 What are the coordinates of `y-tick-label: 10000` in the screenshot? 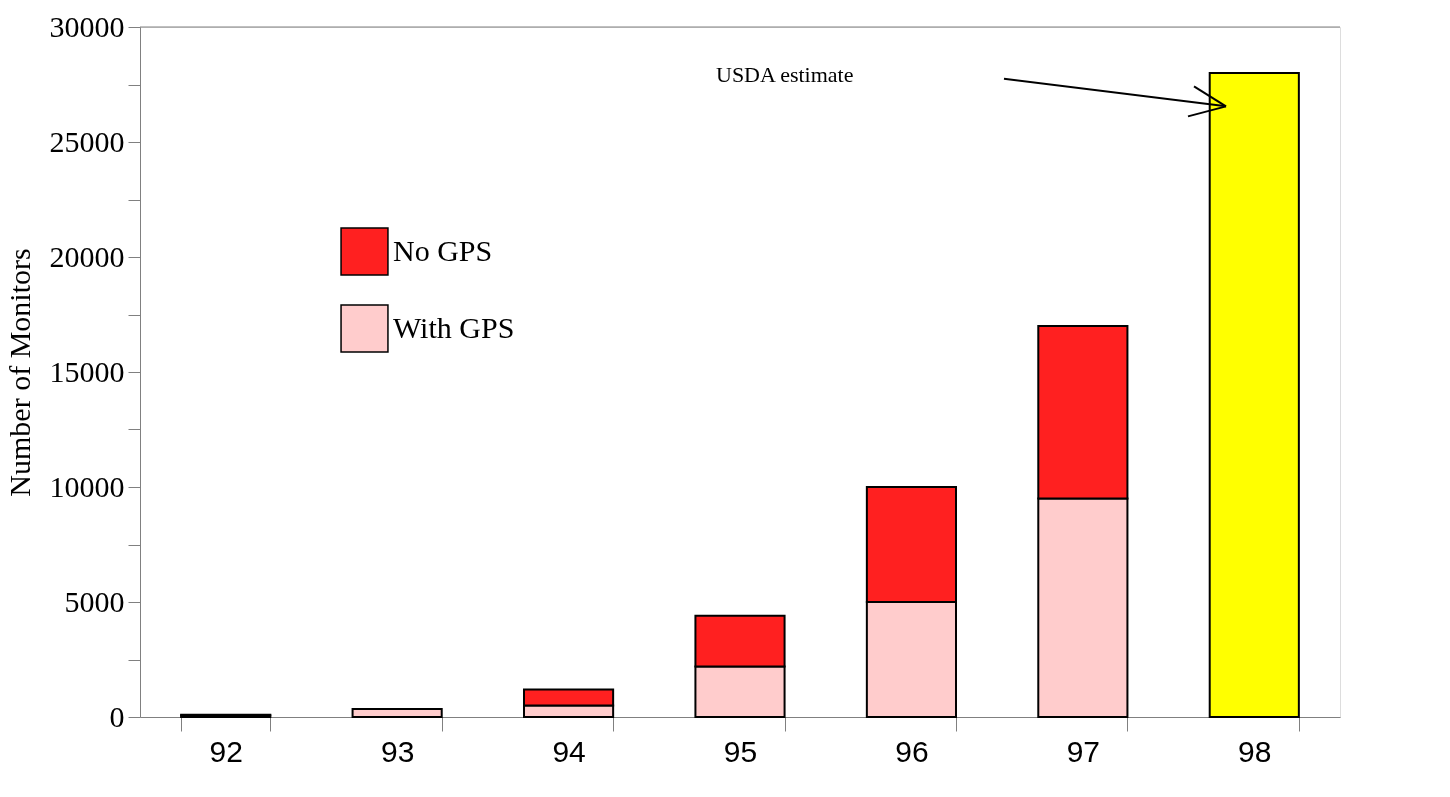 It's located at (87, 486).